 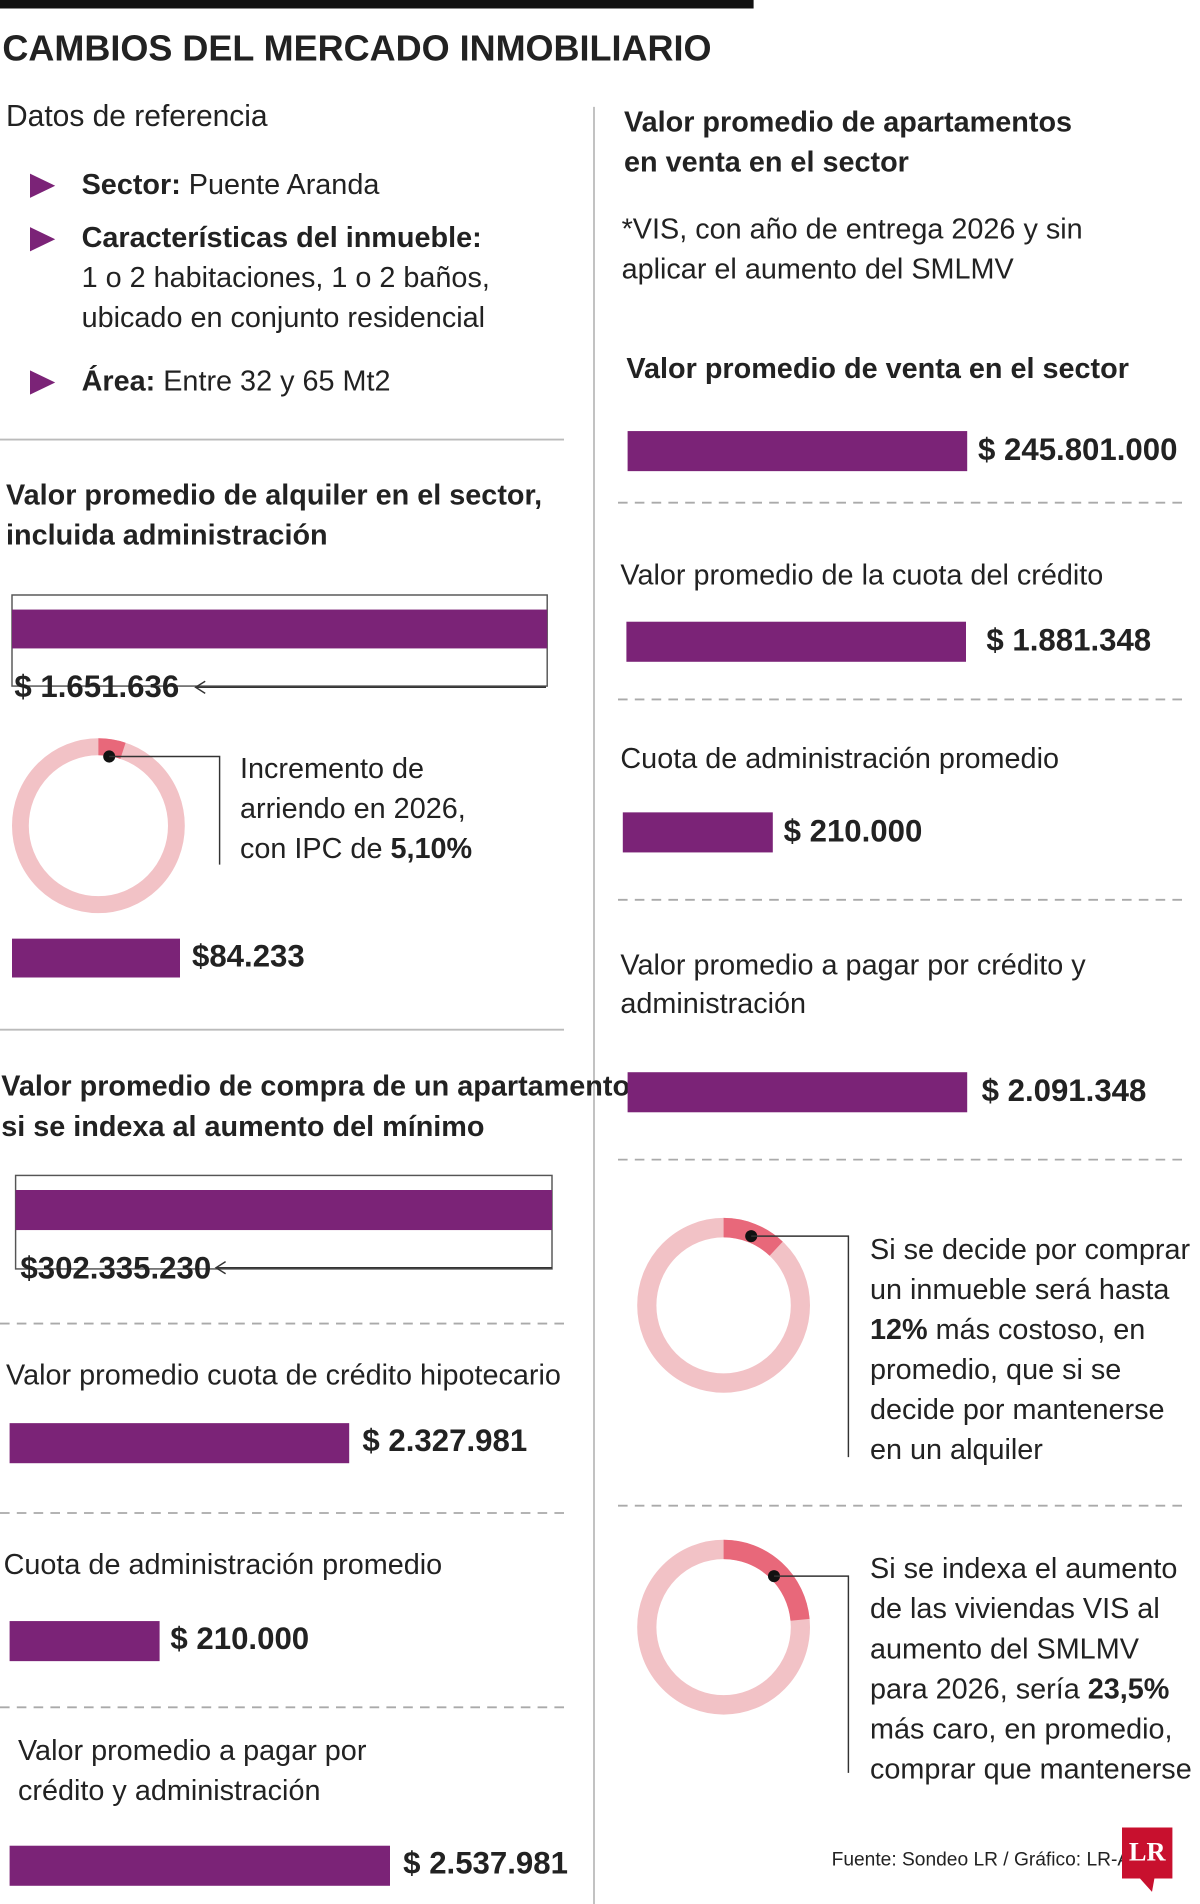 I want to click on item-label: Sector:, so click(x=131, y=184).